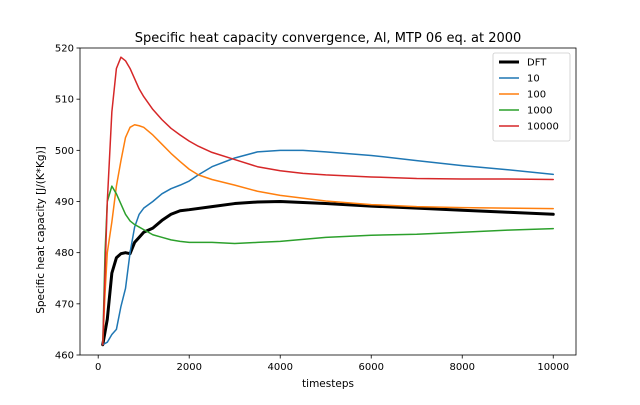 Image resolution: width=640 pixels, height=405 pixels. I want to click on y-tick-label: 500, so click(64, 151).